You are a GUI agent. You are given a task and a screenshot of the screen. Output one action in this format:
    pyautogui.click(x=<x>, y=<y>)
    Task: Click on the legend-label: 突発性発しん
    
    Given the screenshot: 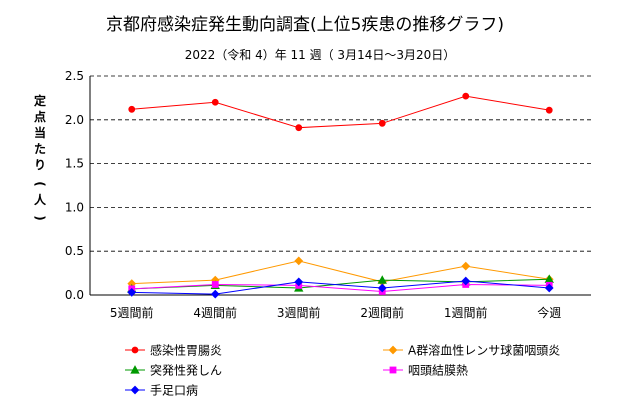 What is the action you would take?
    pyautogui.click(x=186, y=370)
    